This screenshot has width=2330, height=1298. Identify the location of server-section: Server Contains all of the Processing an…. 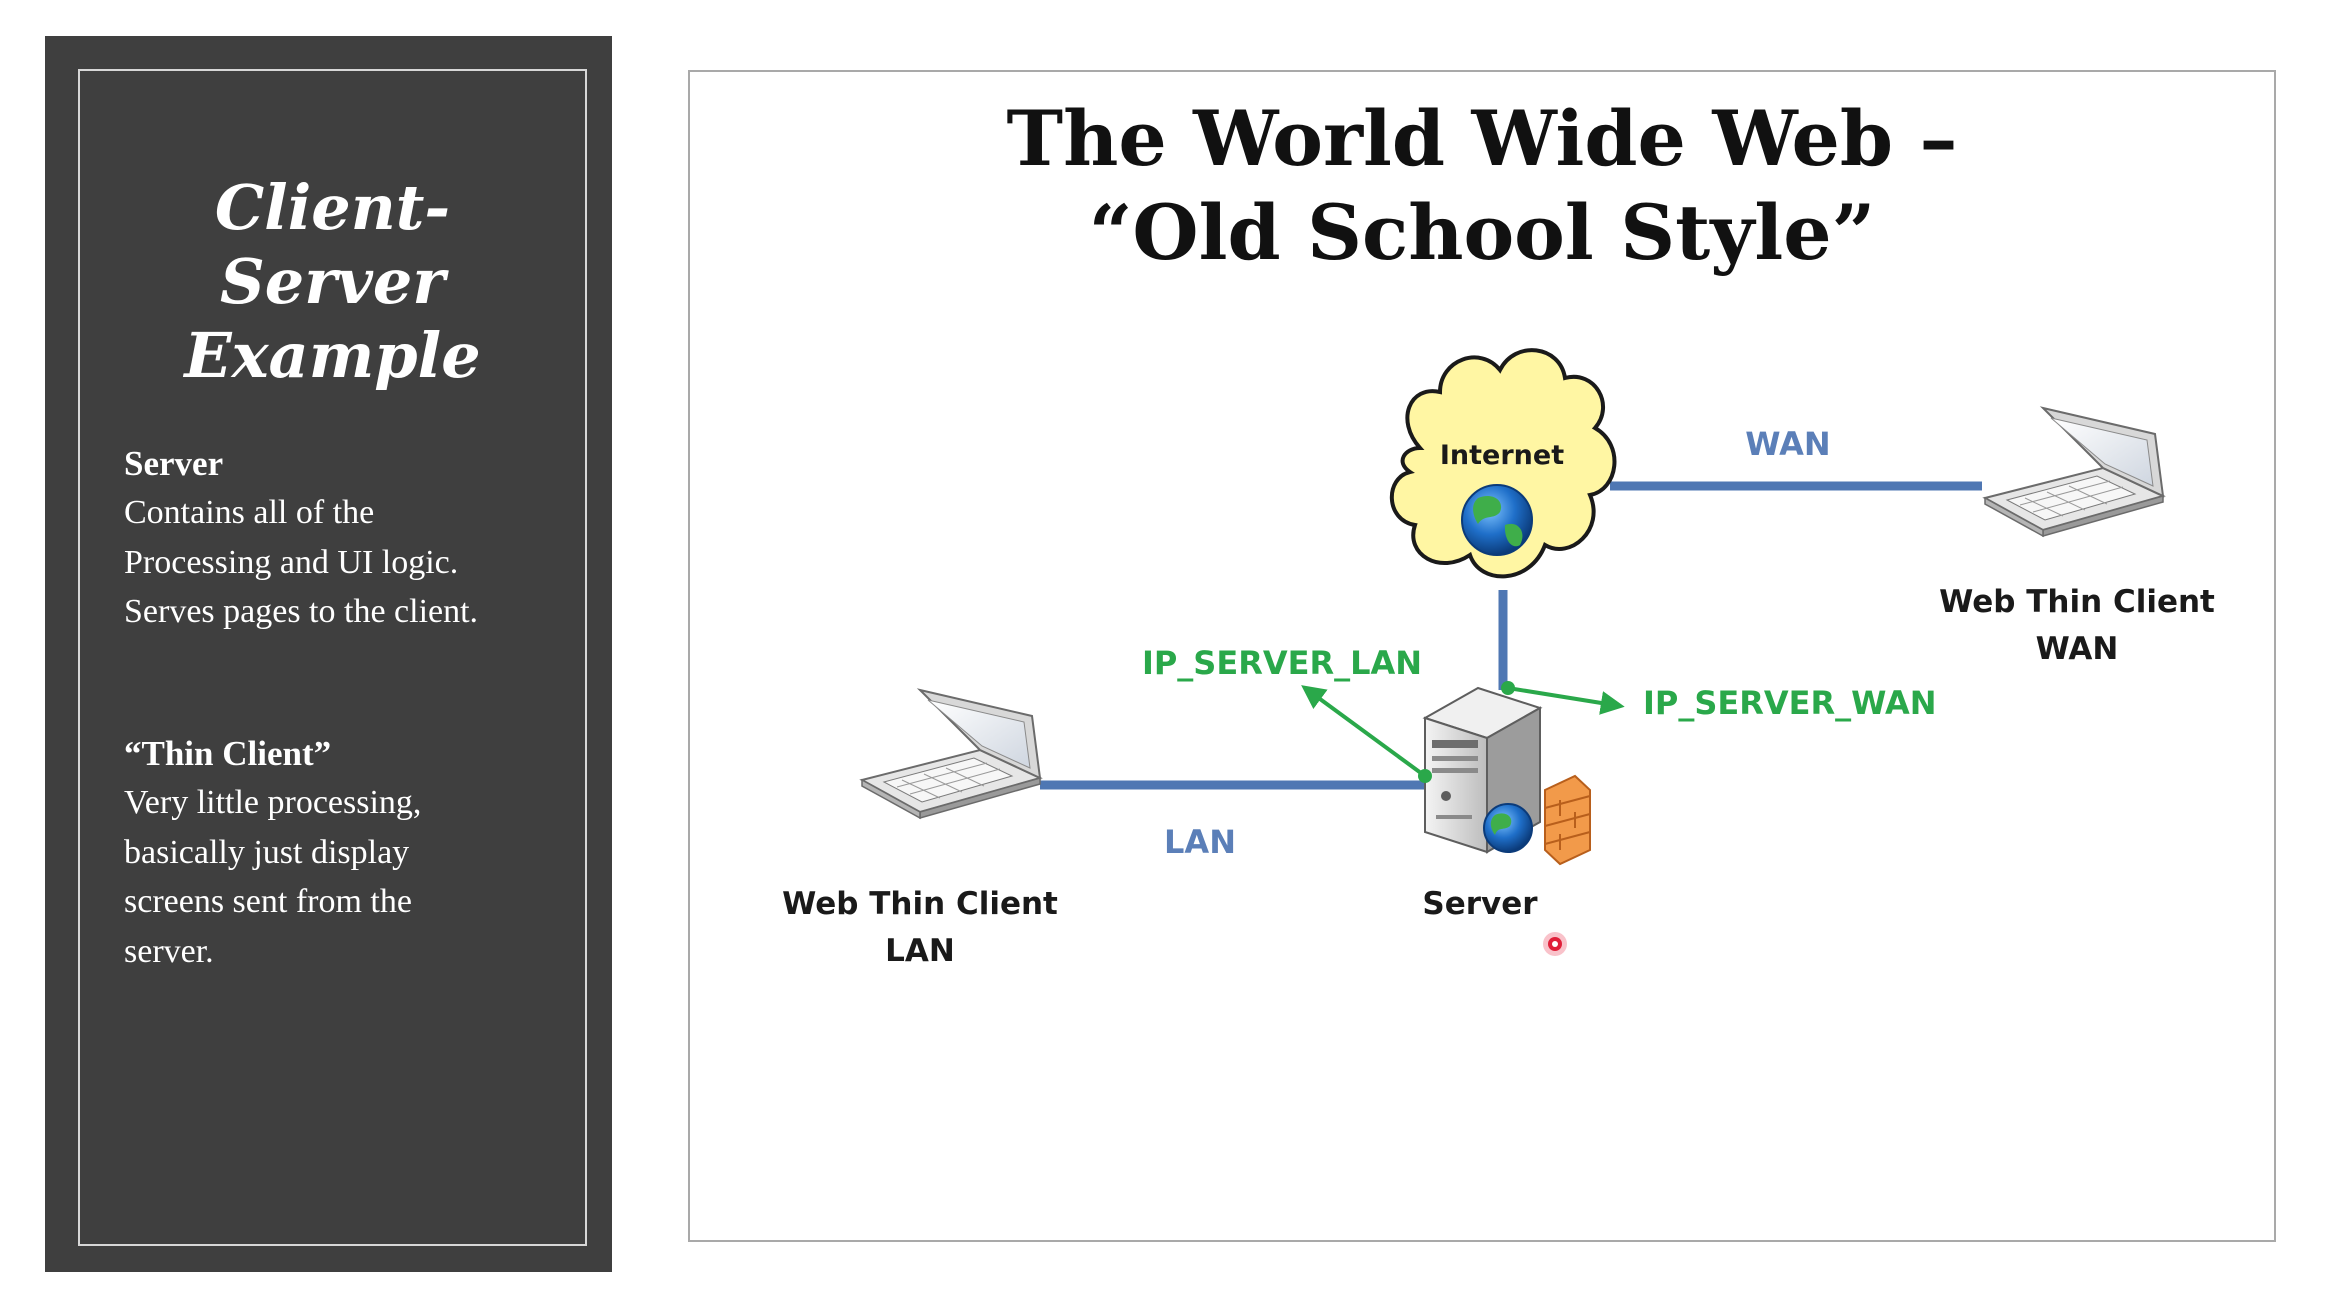
(344, 538).